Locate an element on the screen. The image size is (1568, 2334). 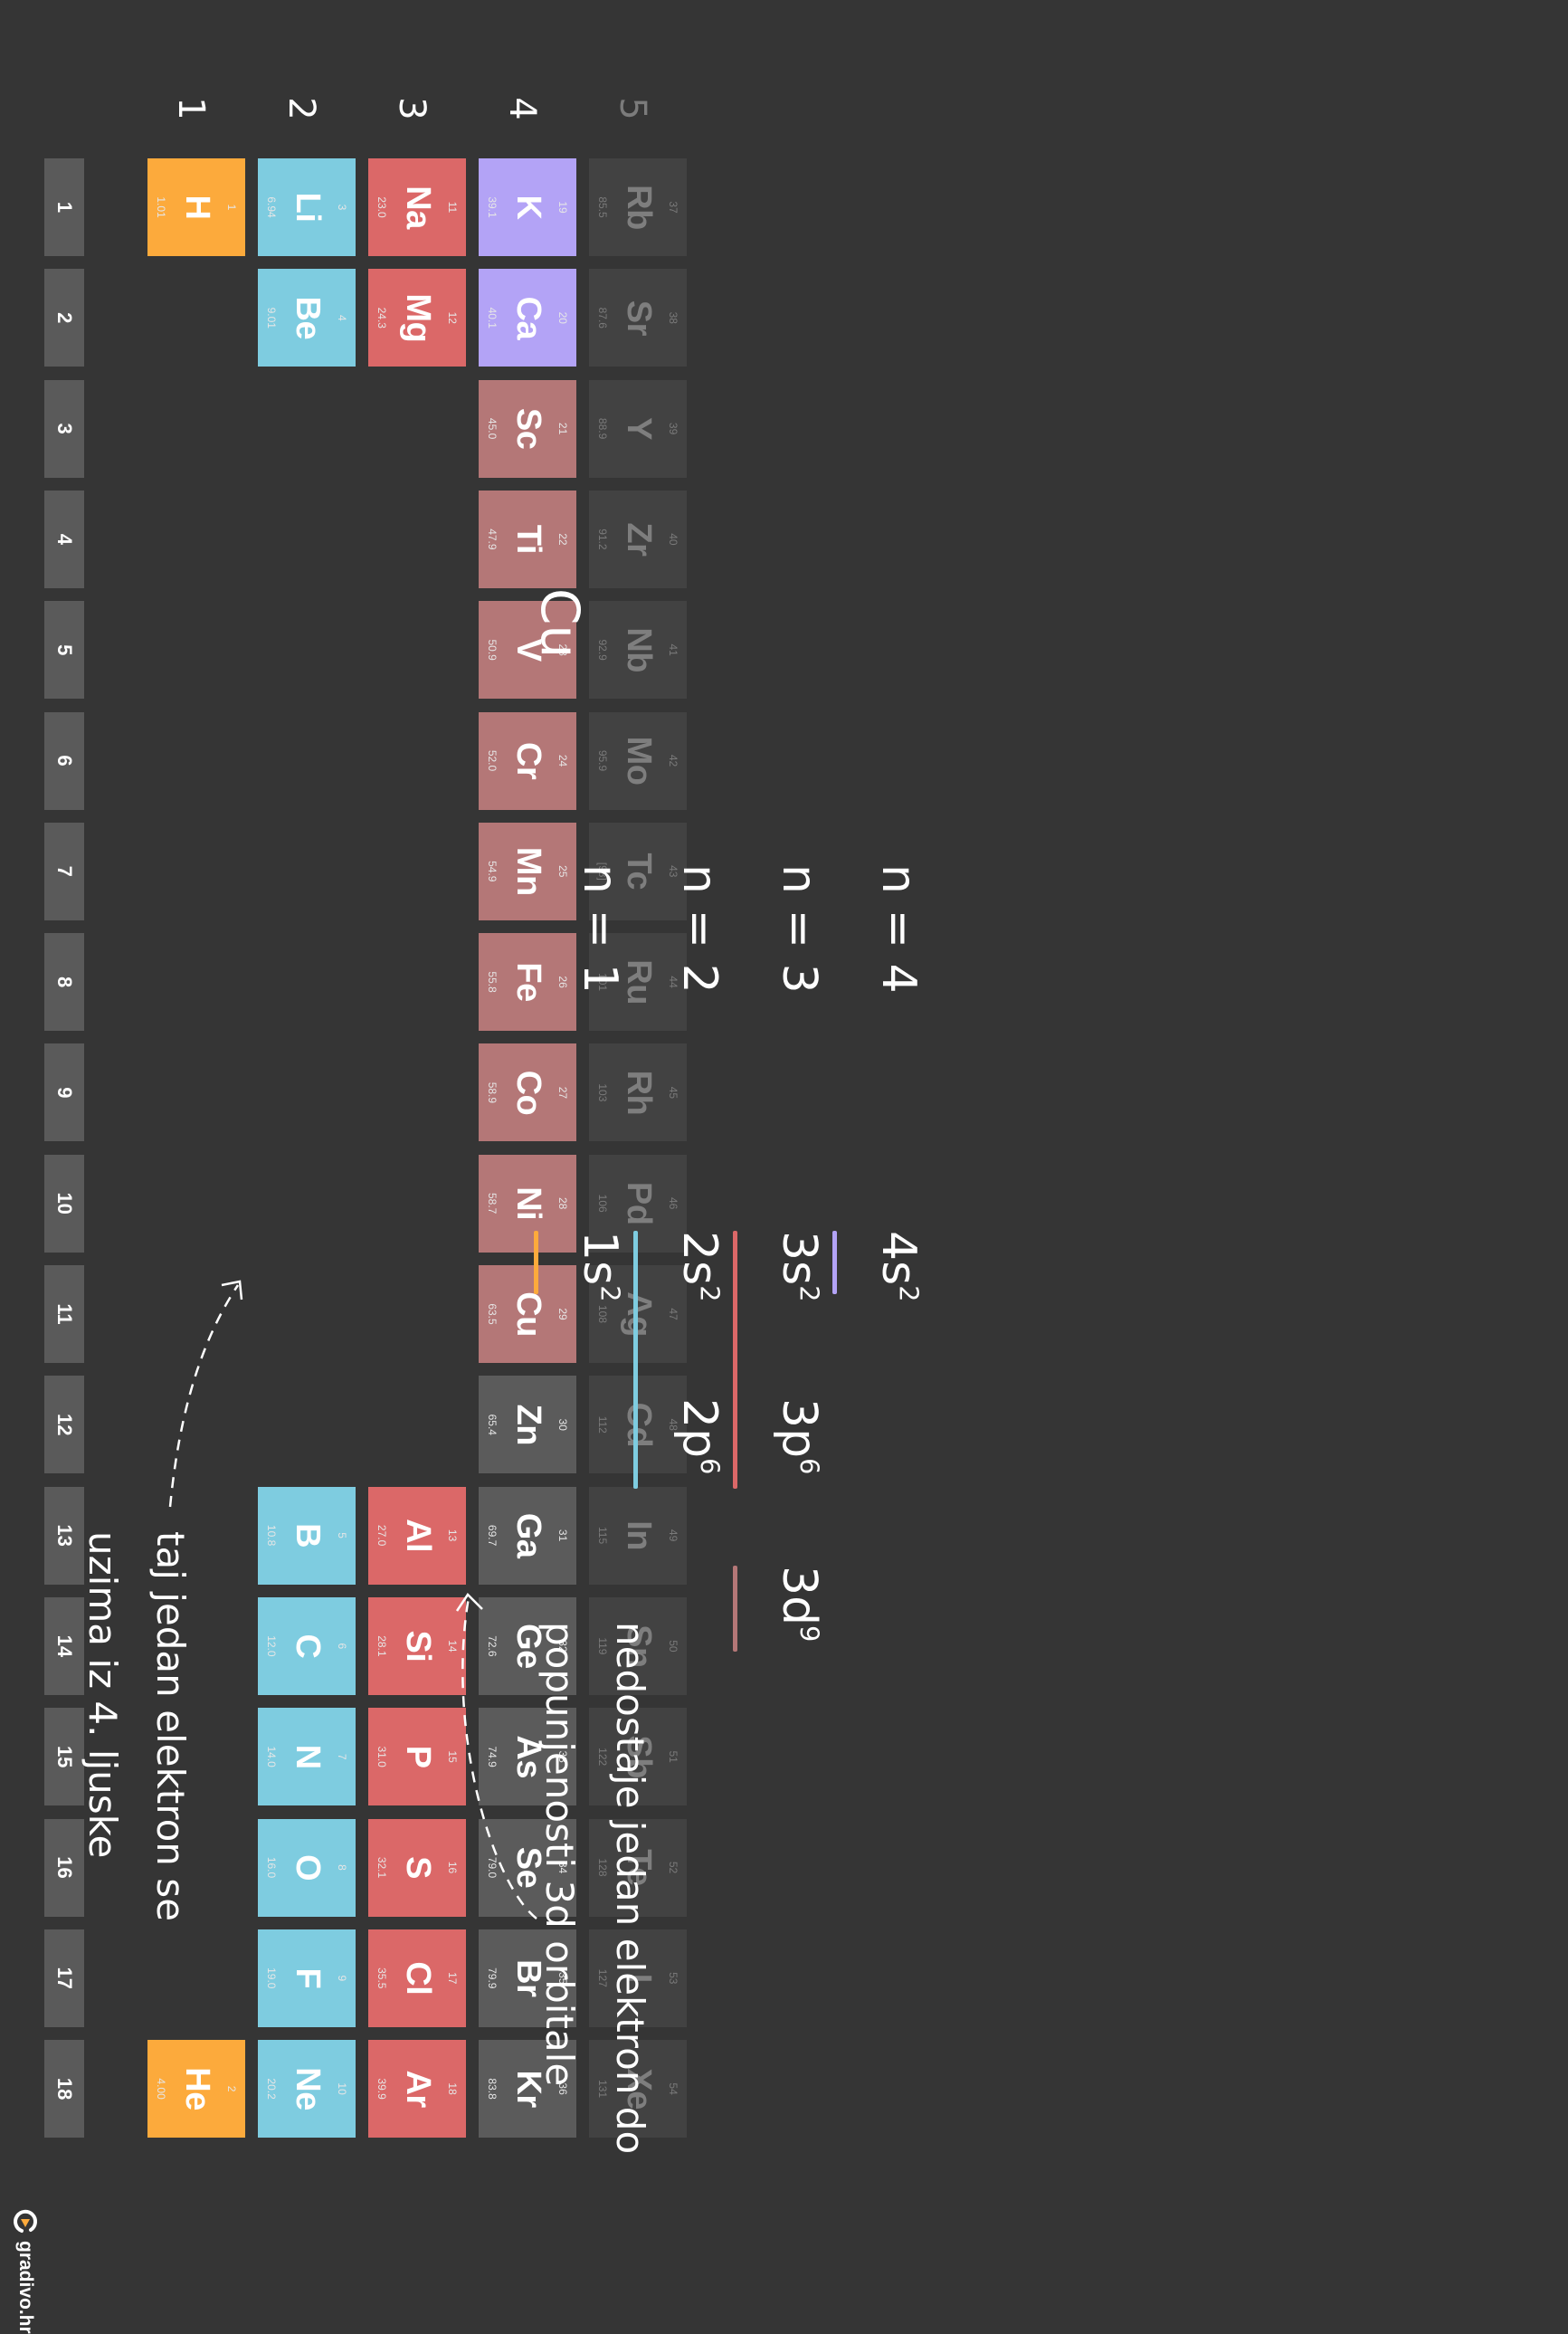
arrow-to-3d is located at coordinates (499, 1758).